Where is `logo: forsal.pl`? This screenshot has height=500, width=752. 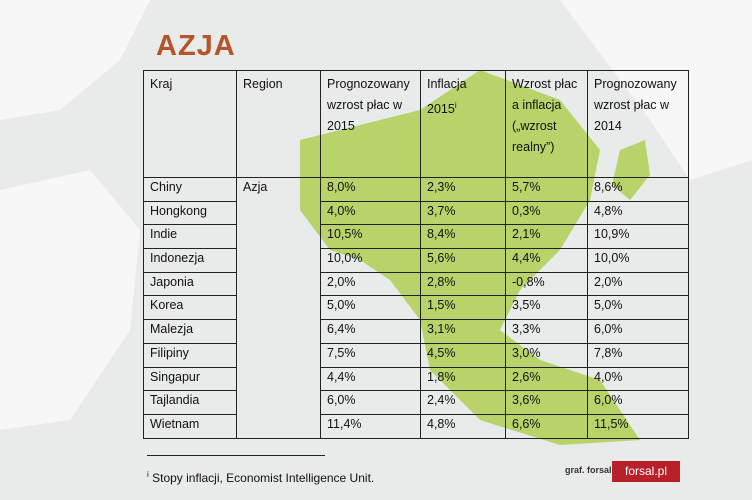
logo: forsal.pl is located at coordinates (646, 471).